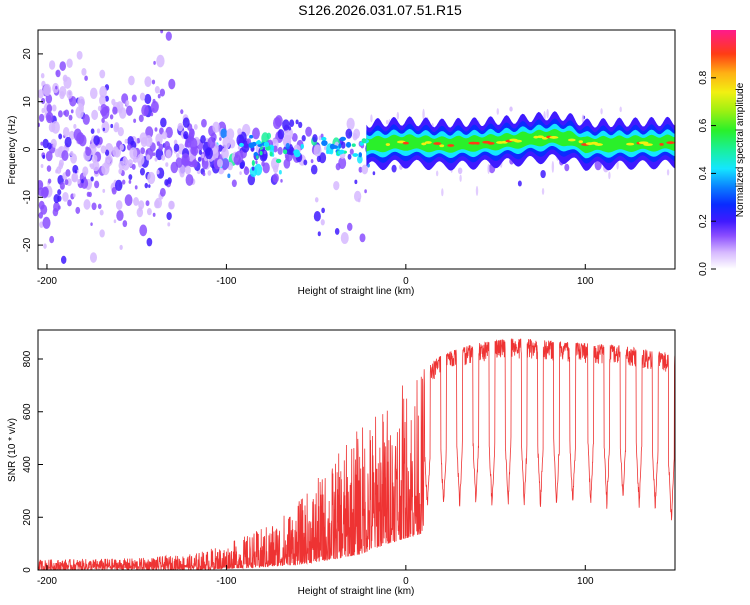 The height and width of the screenshot is (605, 750). What do you see at coordinates (585, 281) in the screenshot?
I see `spectrogram-x-tick-label: 100` at bounding box center [585, 281].